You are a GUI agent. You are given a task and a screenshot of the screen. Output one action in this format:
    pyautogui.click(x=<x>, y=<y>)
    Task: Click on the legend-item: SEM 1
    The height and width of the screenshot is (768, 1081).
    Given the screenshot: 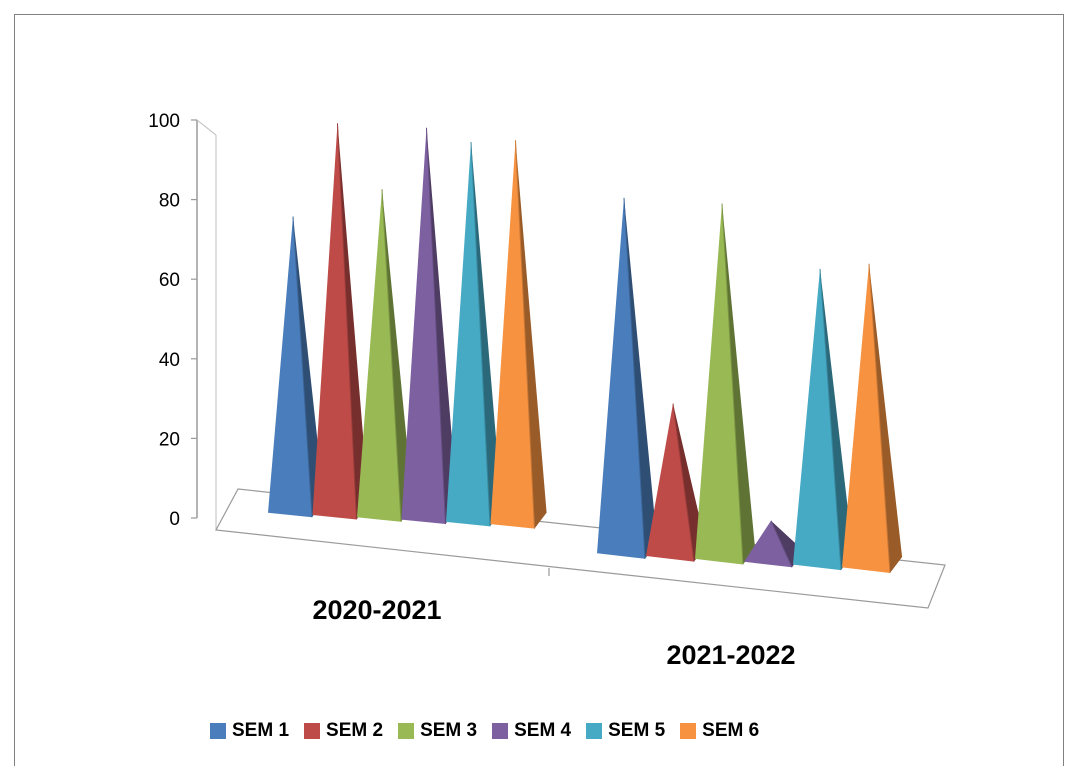 What is the action you would take?
    pyautogui.click(x=249, y=731)
    